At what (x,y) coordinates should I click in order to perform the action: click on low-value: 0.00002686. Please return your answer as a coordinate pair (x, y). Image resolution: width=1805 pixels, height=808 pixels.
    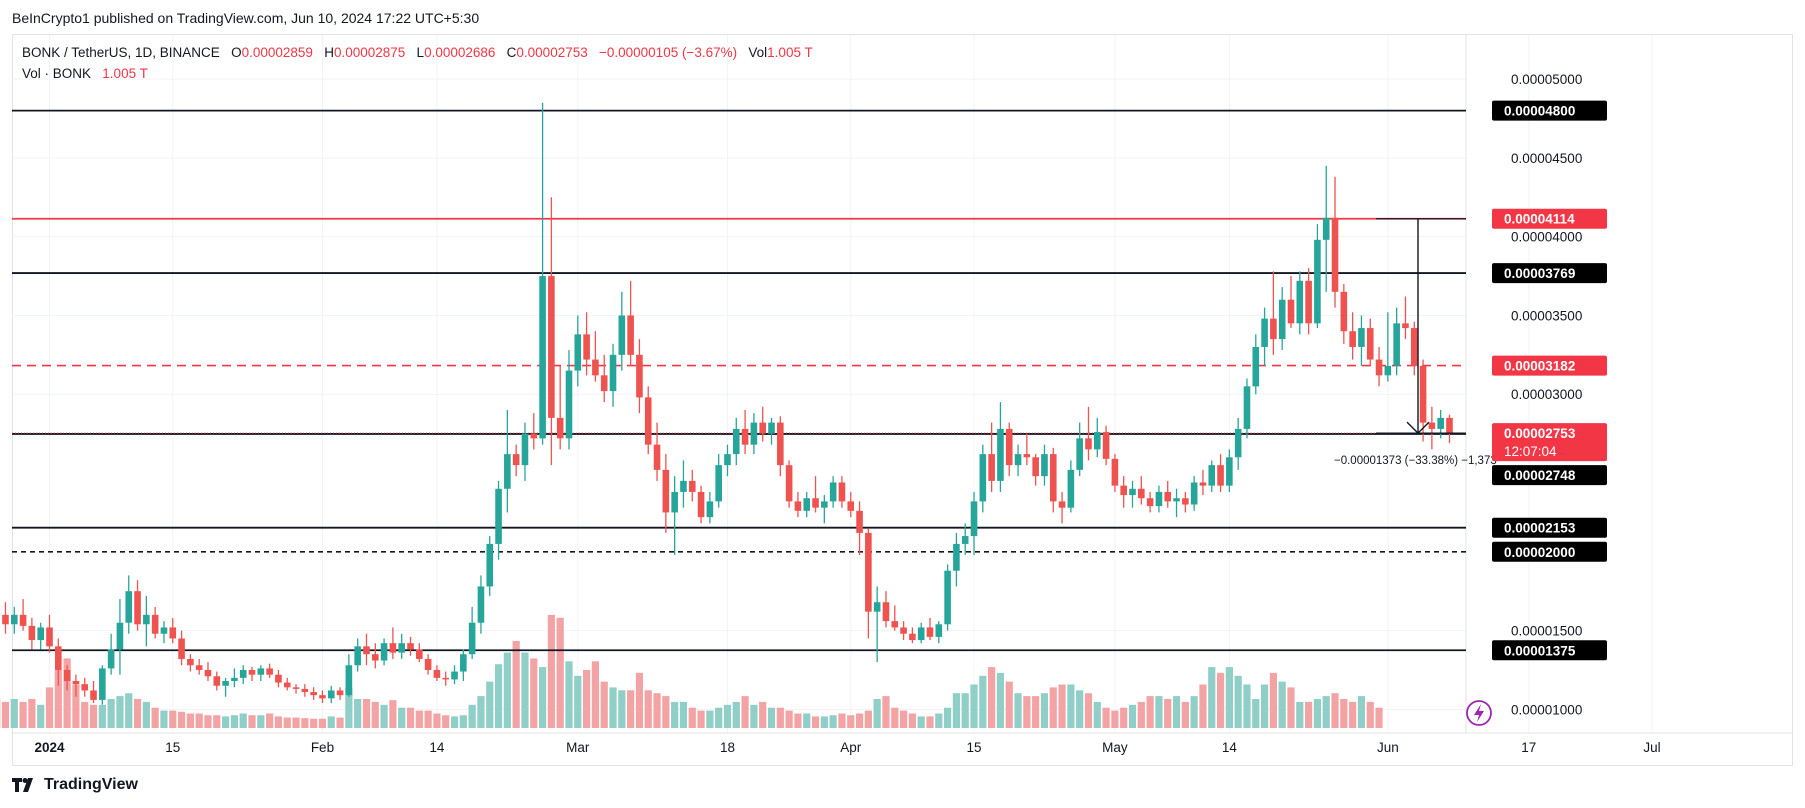
    Looking at the image, I should click on (460, 52).